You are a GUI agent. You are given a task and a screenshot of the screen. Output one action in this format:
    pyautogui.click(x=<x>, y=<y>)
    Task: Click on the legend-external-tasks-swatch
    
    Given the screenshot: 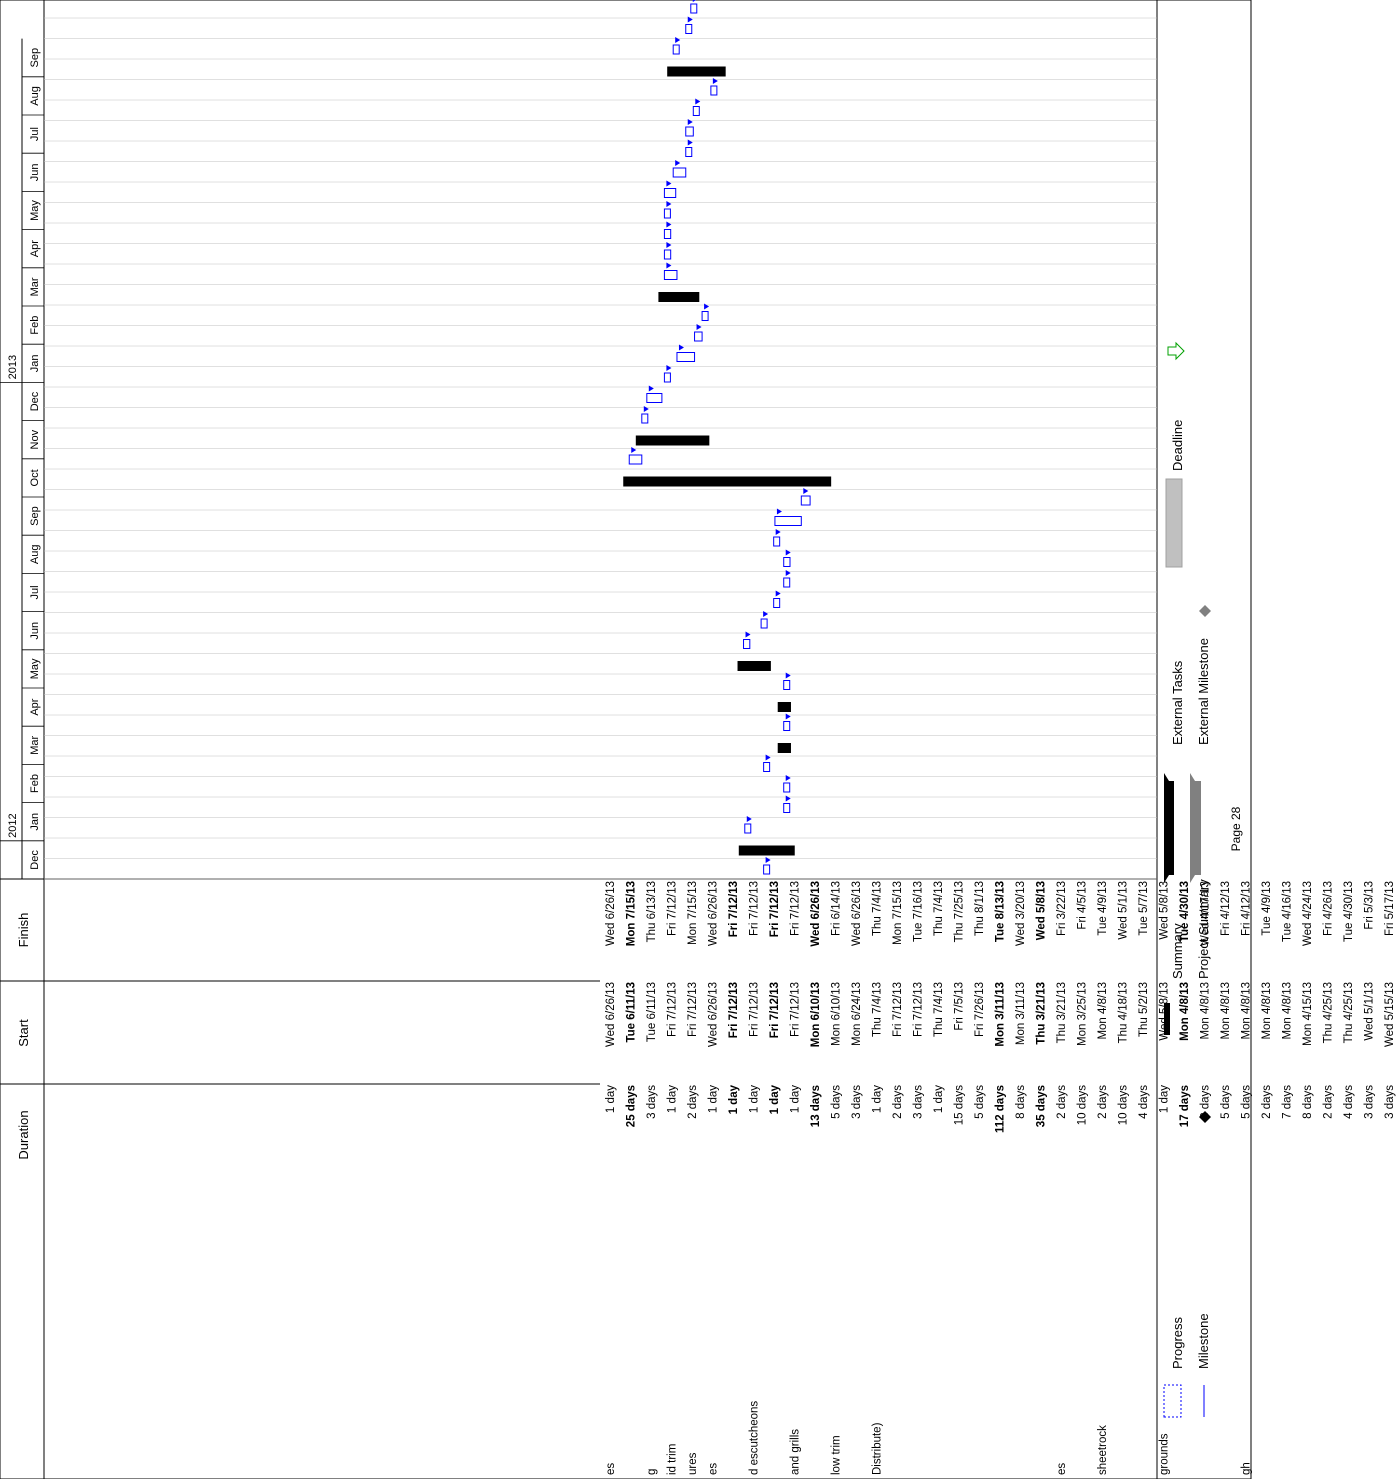 What is the action you would take?
    pyautogui.click(x=1174, y=523)
    